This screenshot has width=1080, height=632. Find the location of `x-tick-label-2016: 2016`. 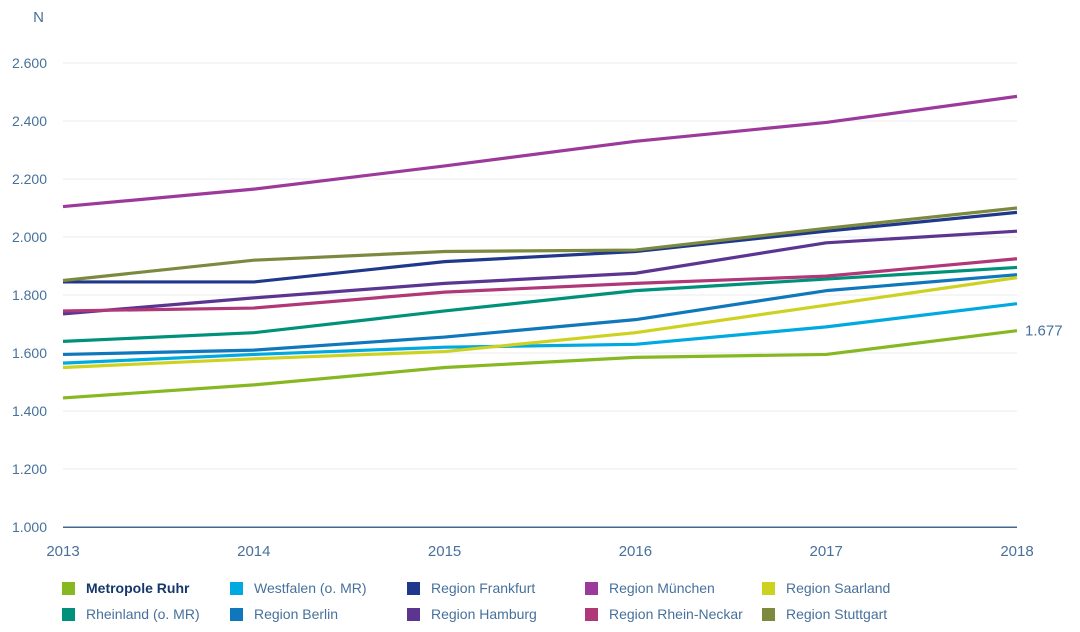

x-tick-label-2016: 2016 is located at coordinates (635, 551).